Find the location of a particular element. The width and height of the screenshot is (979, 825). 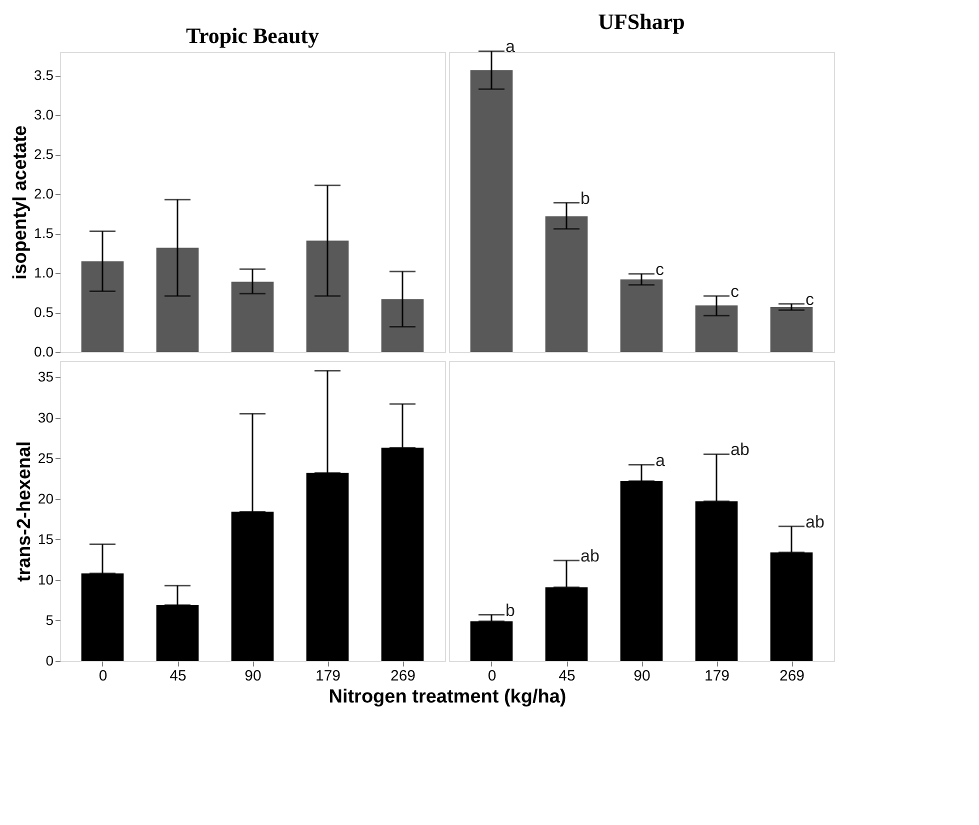

y-tick-label: 2.5 is located at coordinates (44, 154).